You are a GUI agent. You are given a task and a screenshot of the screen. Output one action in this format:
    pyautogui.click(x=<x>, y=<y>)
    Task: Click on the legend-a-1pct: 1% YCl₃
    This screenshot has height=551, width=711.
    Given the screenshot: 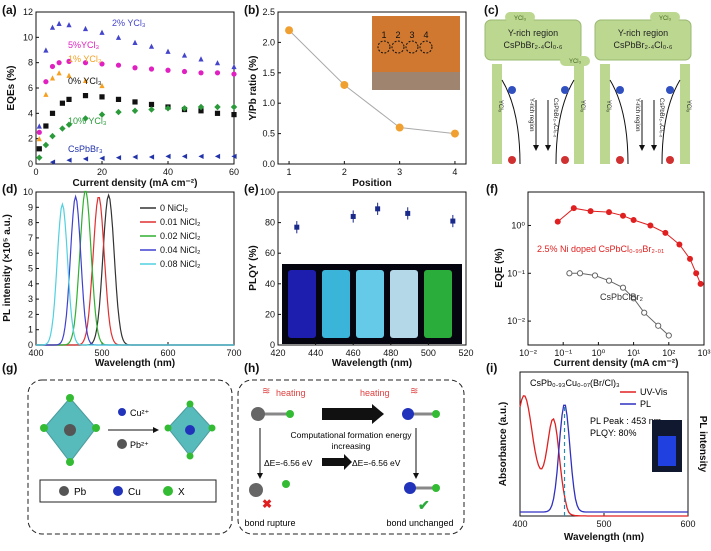 What is the action you would take?
    pyautogui.click(x=85, y=59)
    